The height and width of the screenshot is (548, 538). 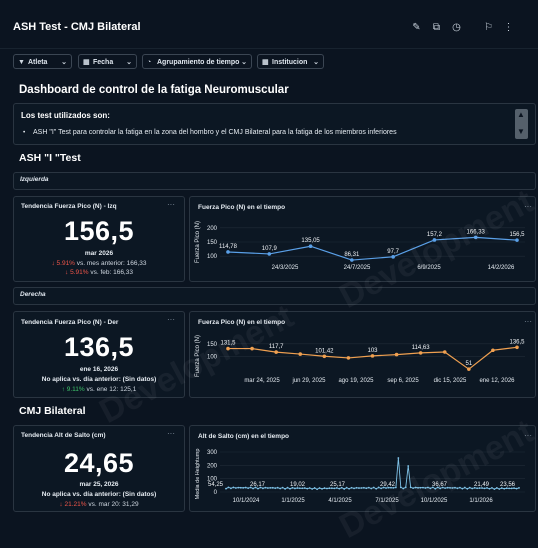 What do you see at coordinates (99, 463) in the screenshot?
I see `kpi-value: 24,65` at bounding box center [99, 463].